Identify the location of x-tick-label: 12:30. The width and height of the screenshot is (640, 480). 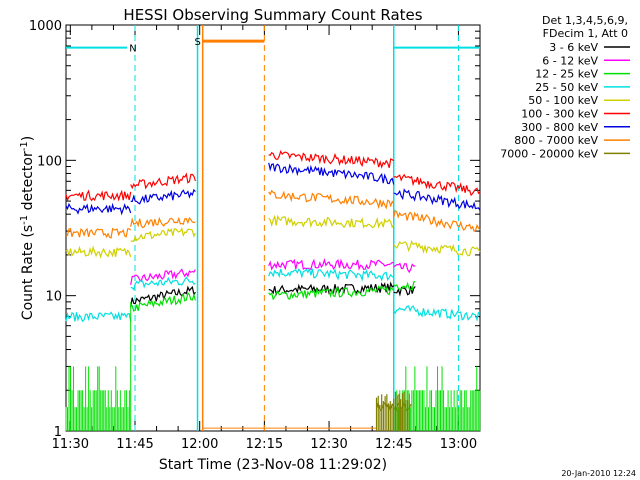
(328, 444).